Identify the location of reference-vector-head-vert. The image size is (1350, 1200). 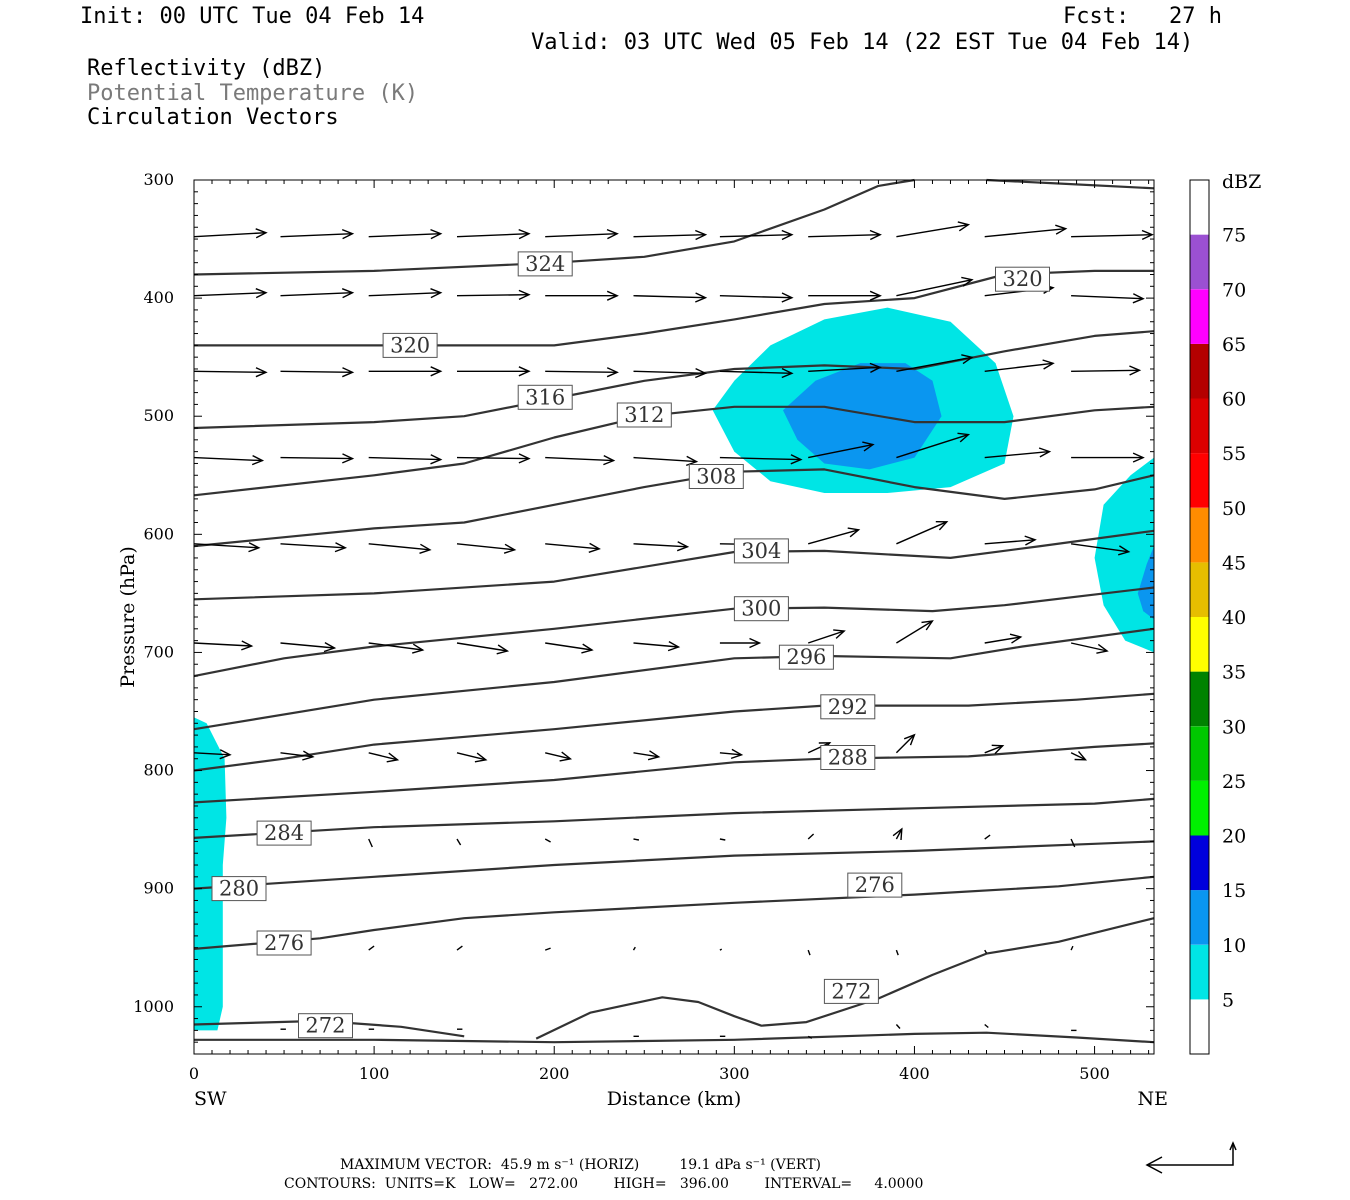
(1233, 1146).